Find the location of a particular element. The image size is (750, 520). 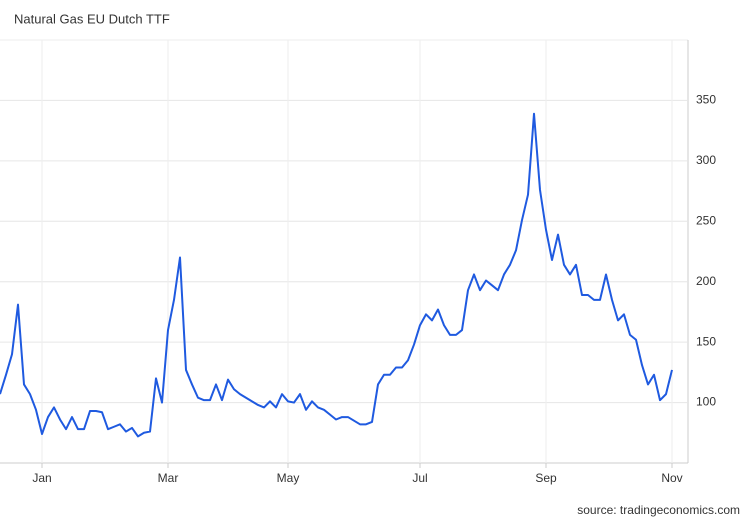

source-note: source: tradingeconomics.com is located at coordinates (658, 510).